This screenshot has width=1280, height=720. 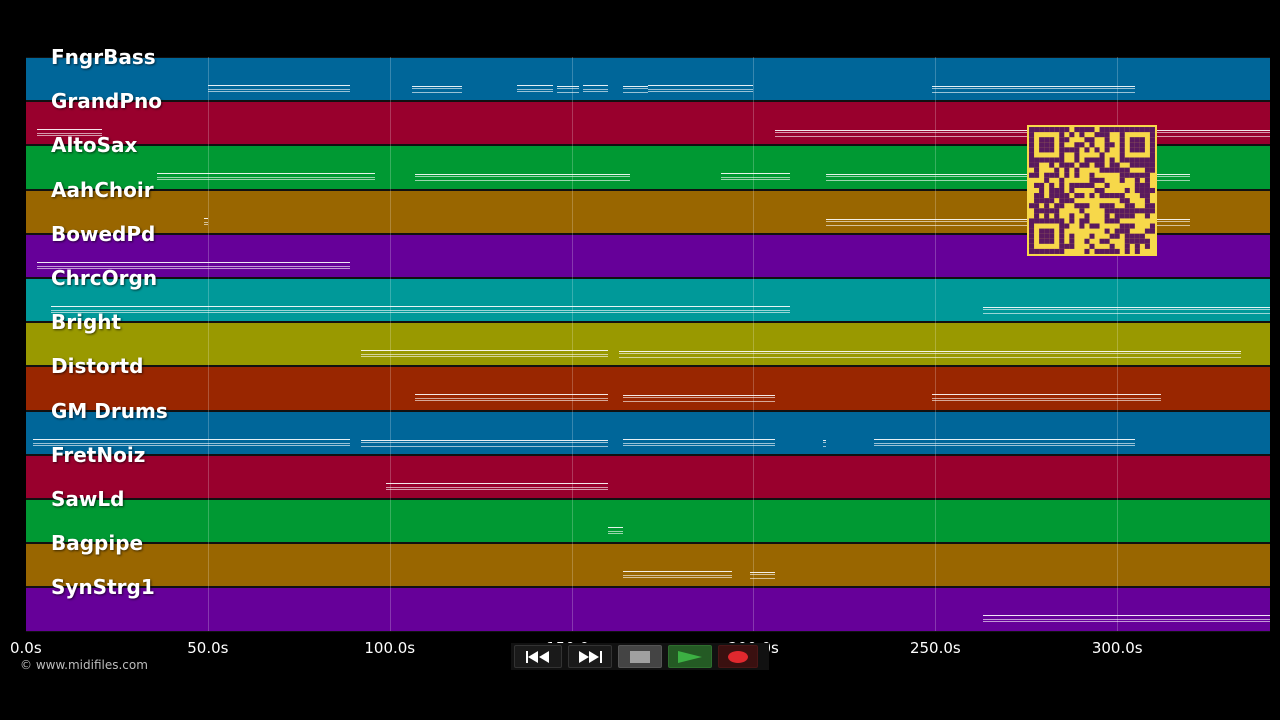 What do you see at coordinates (86, 322) in the screenshot?
I see `track-name: Bright` at bounding box center [86, 322].